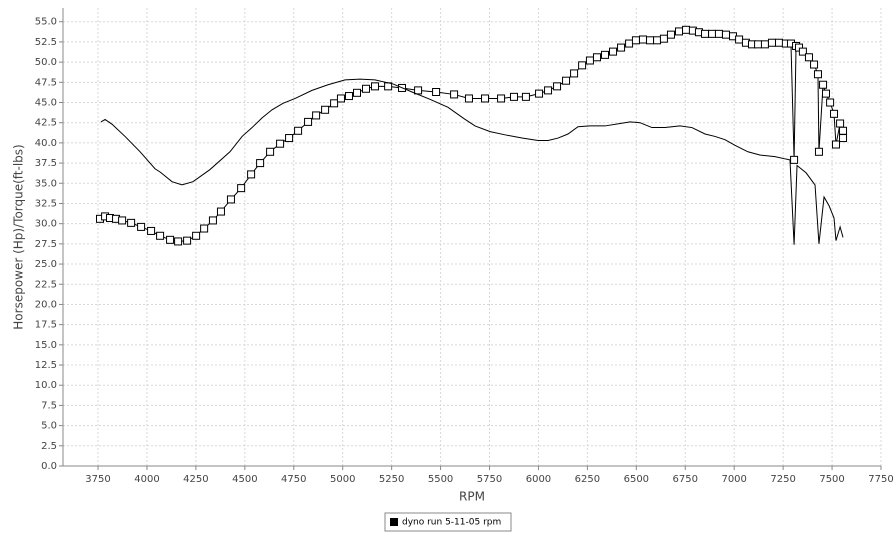  Describe the element at coordinates (46, 62) in the screenshot. I see `y-tick-label: 50.0` at that location.